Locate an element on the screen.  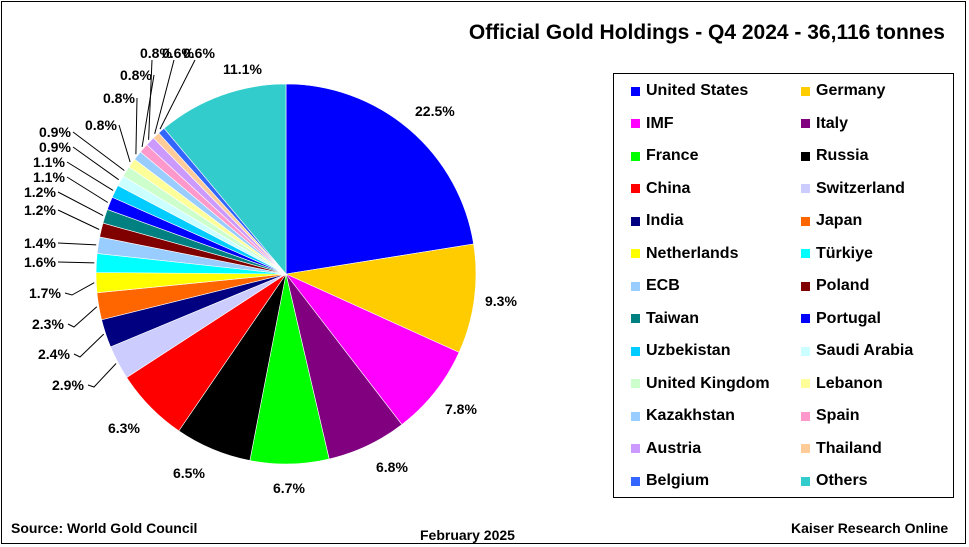
legend-item: Spain is located at coordinates (830, 416).